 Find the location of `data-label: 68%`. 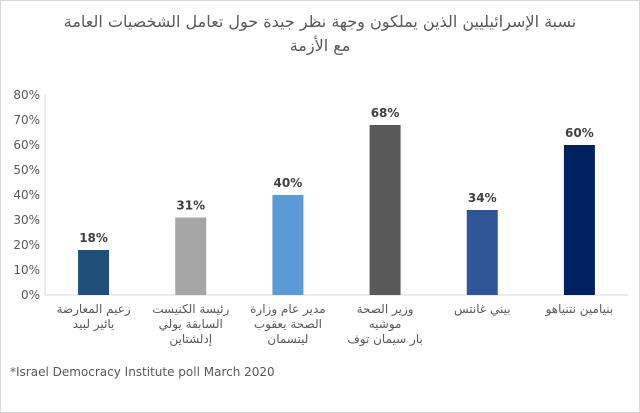

data-label: 68% is located at coordinates (385, 113).